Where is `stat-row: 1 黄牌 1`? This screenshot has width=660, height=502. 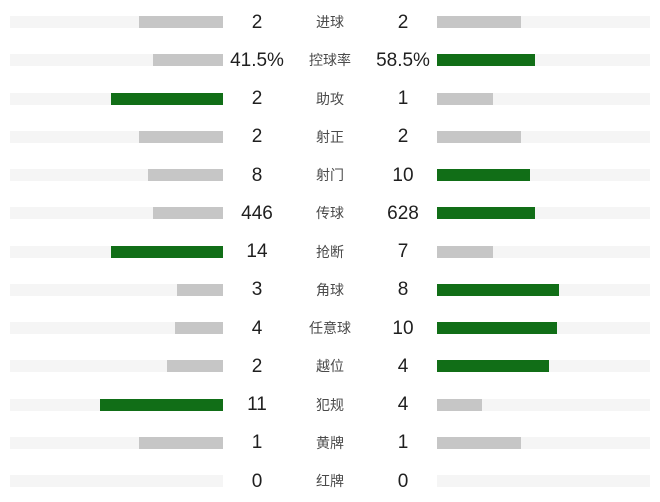
stat-row: 1 黄牌 1 is located at coordinates (330, 443).